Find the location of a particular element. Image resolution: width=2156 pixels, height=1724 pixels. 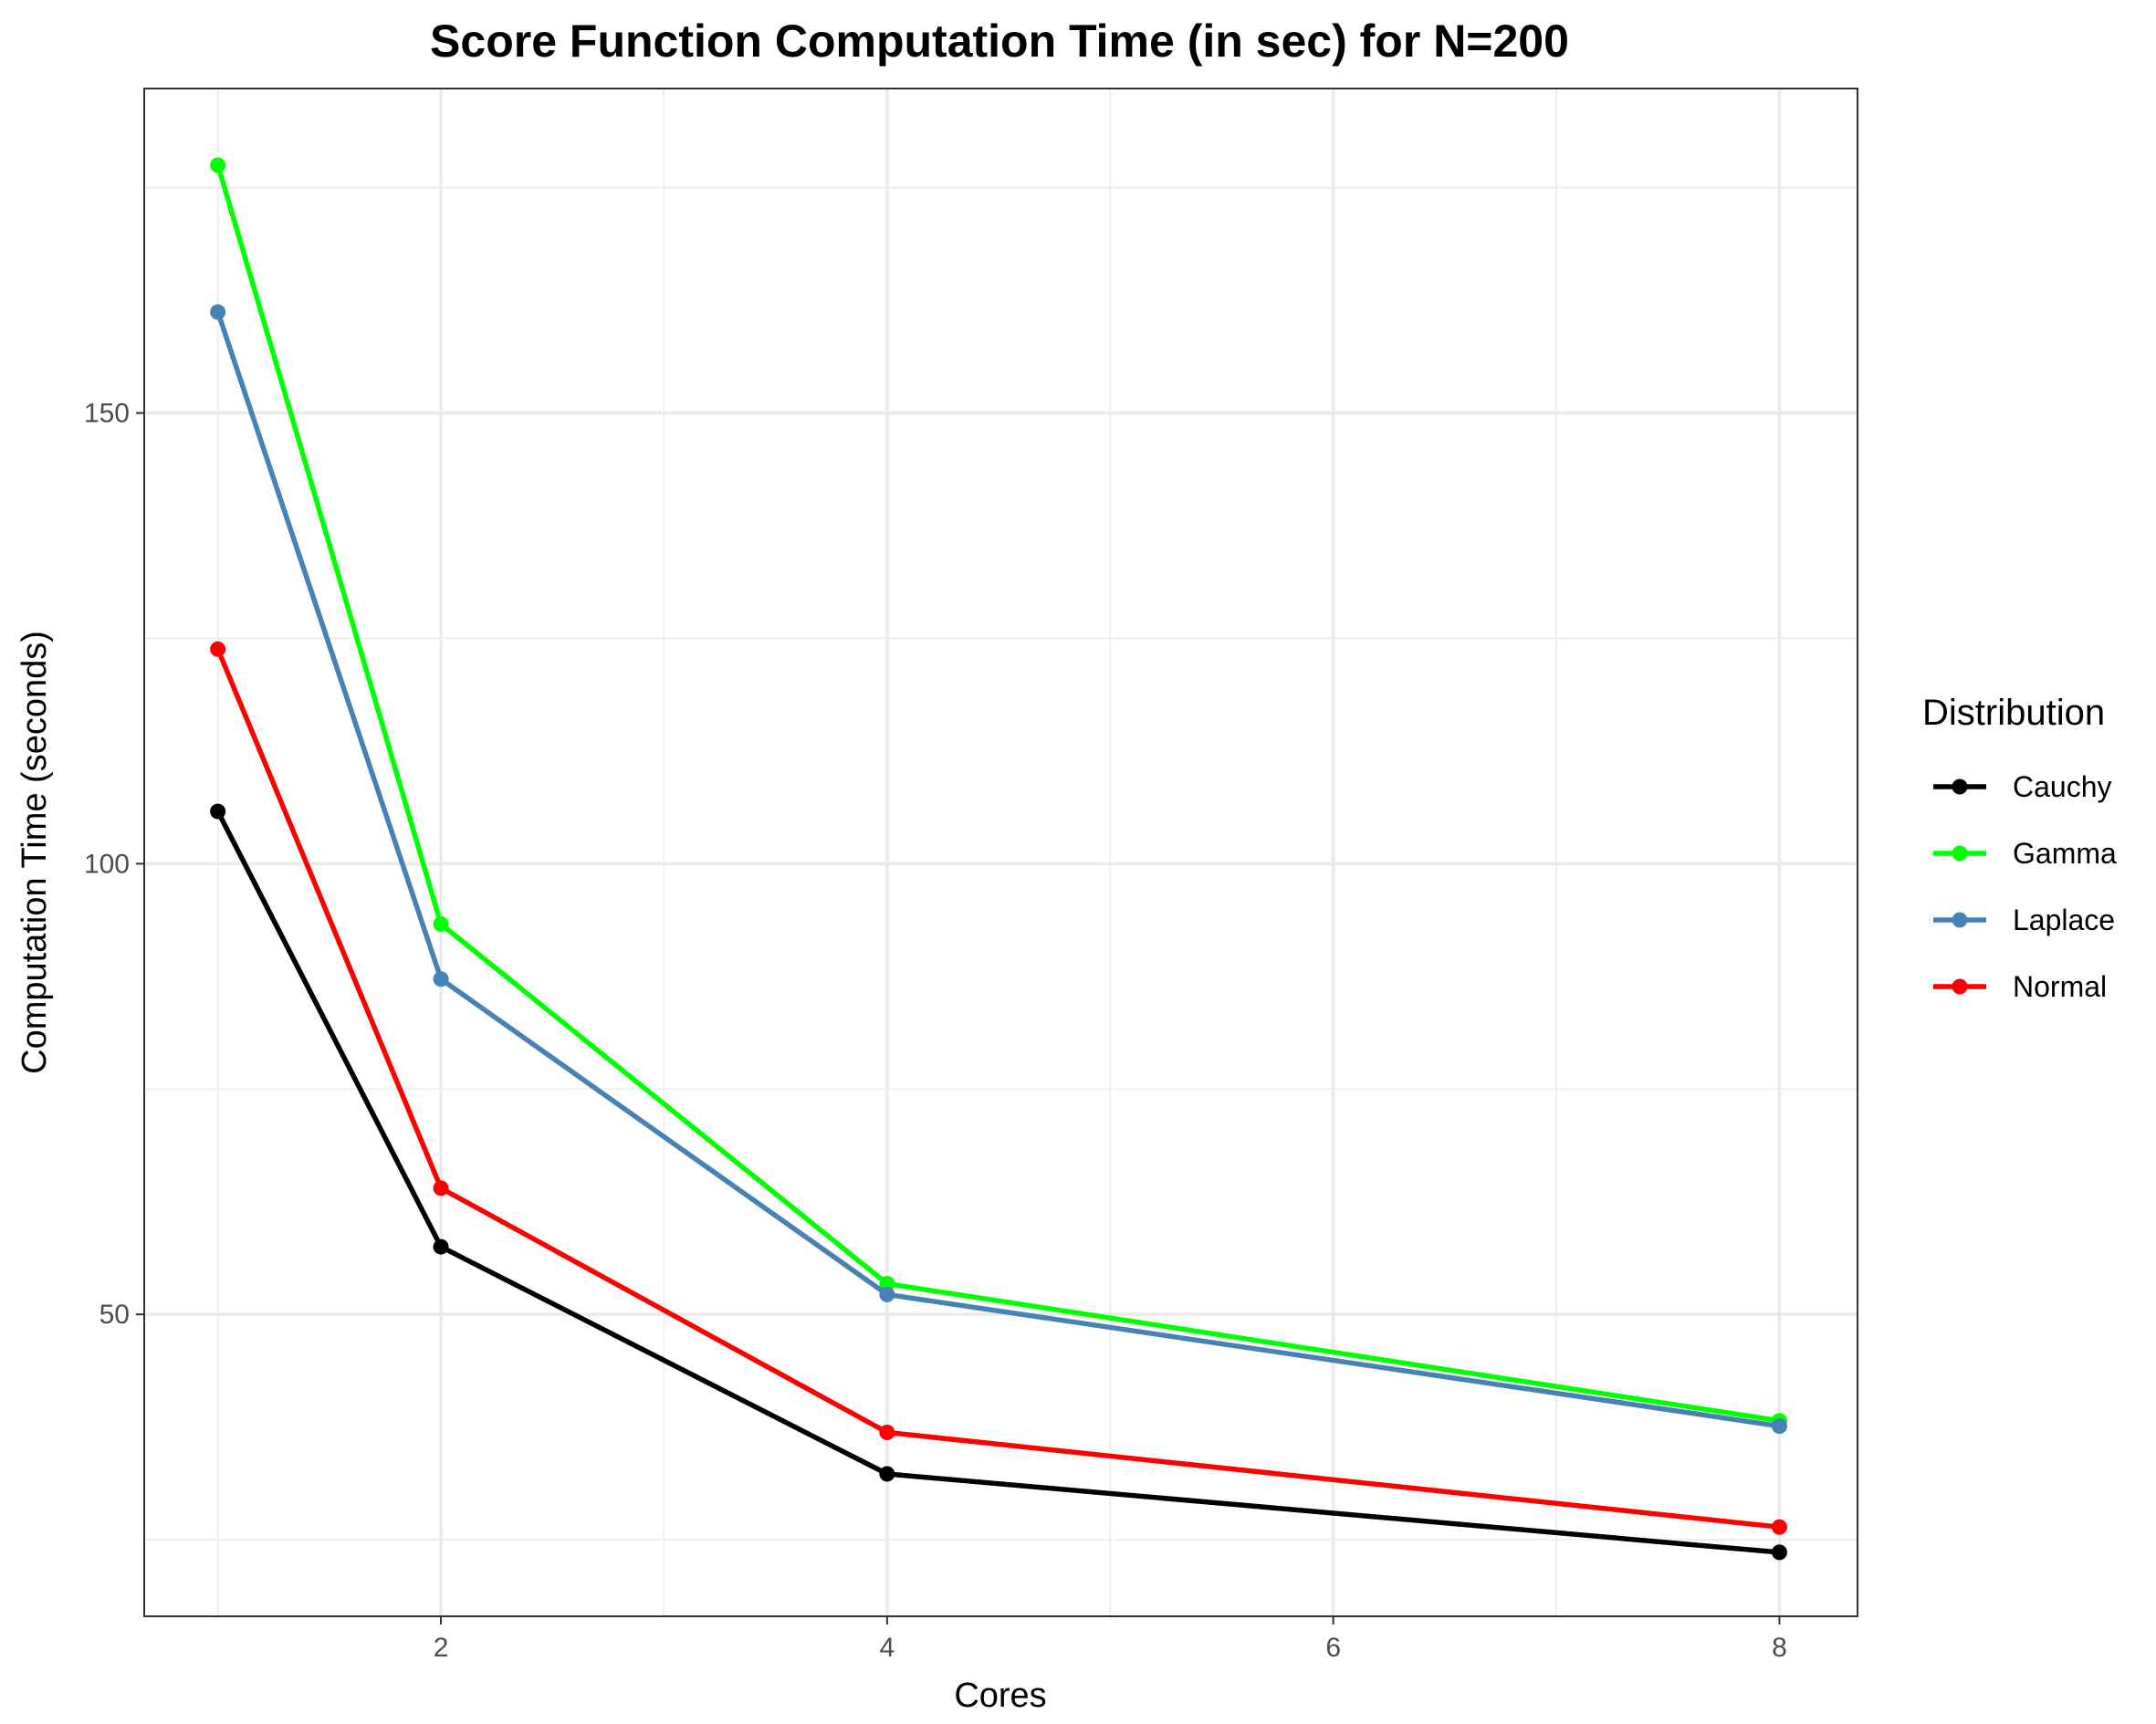

y-tick-label-0: 50 is located at coordinates (115, 1315).